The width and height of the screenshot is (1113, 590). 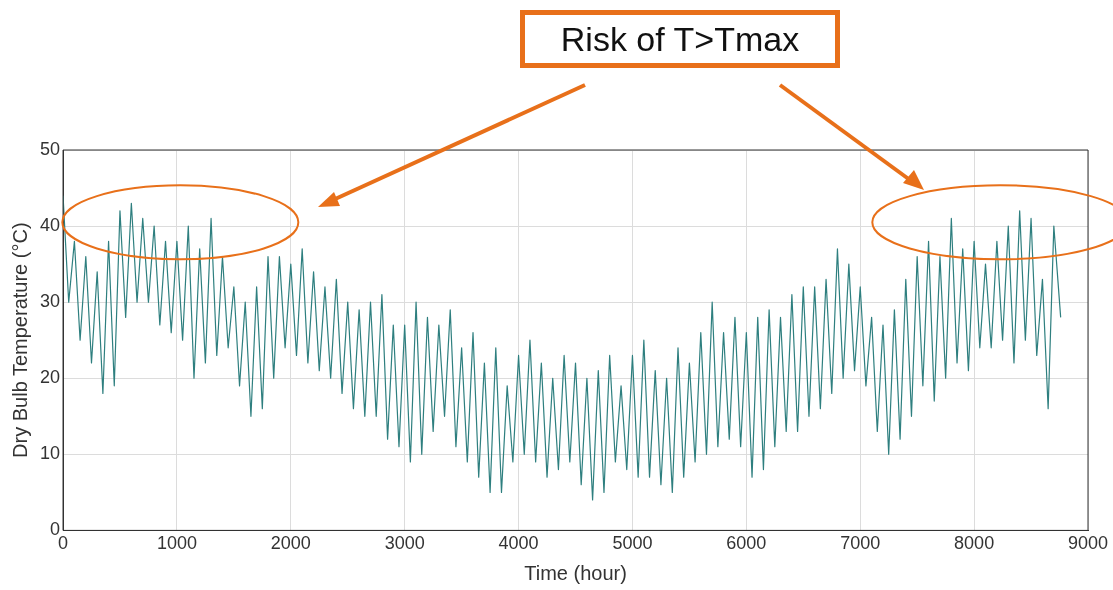 What do you see at coordinates (746, 543) in the screenshot?
I see `x-tick-label: 6000` at bounding box center [746, 543].